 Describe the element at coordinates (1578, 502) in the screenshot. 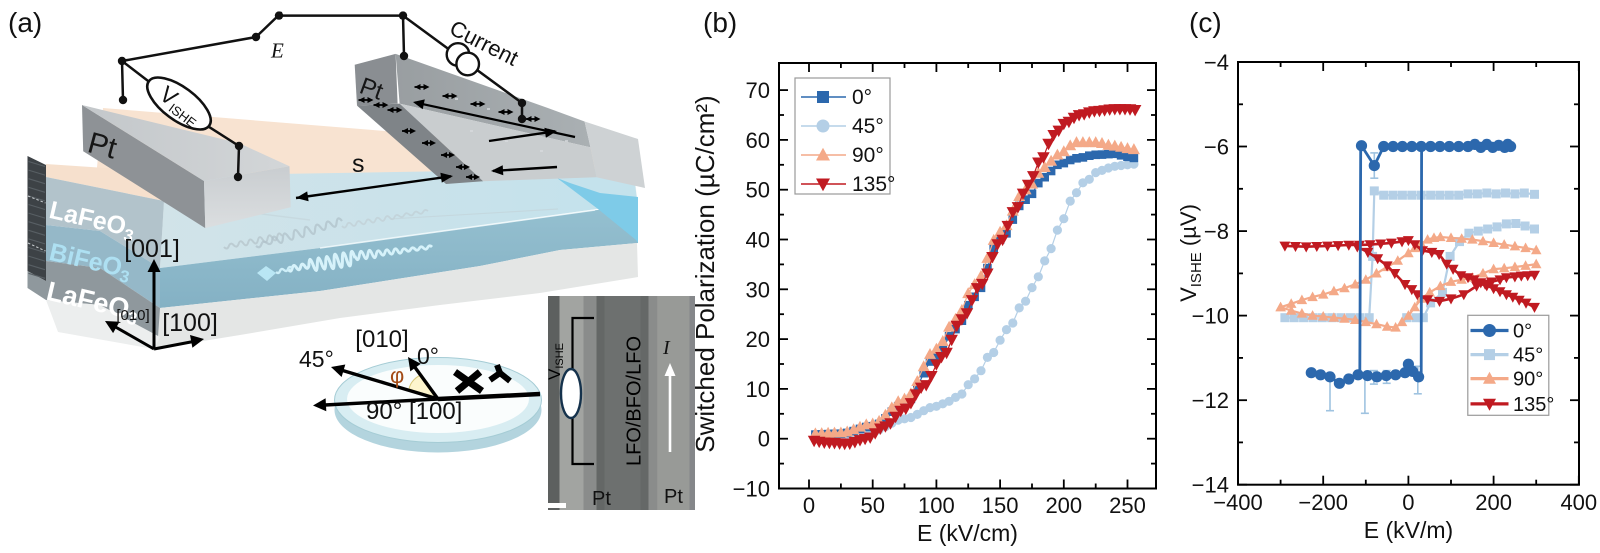

I see `svg-text: 400` at that location.